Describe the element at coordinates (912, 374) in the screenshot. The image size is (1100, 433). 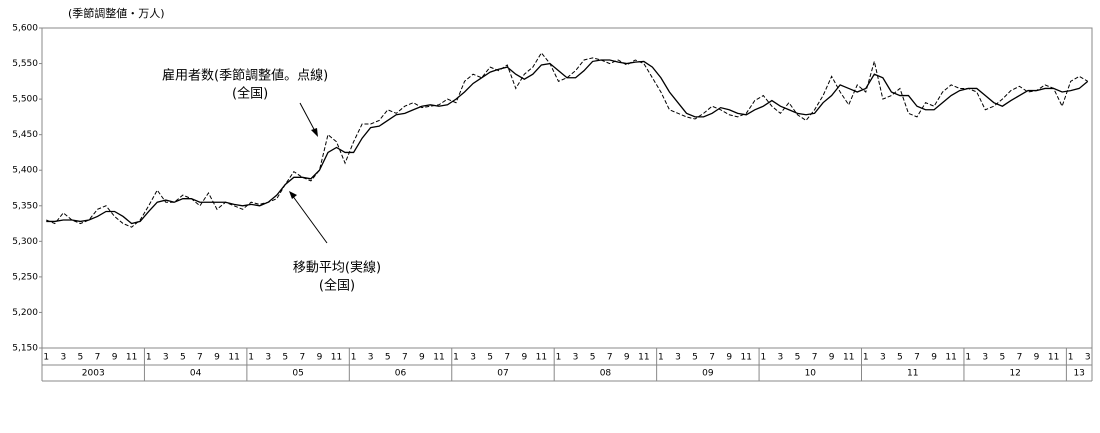
I see `year-label: 11` at that location.